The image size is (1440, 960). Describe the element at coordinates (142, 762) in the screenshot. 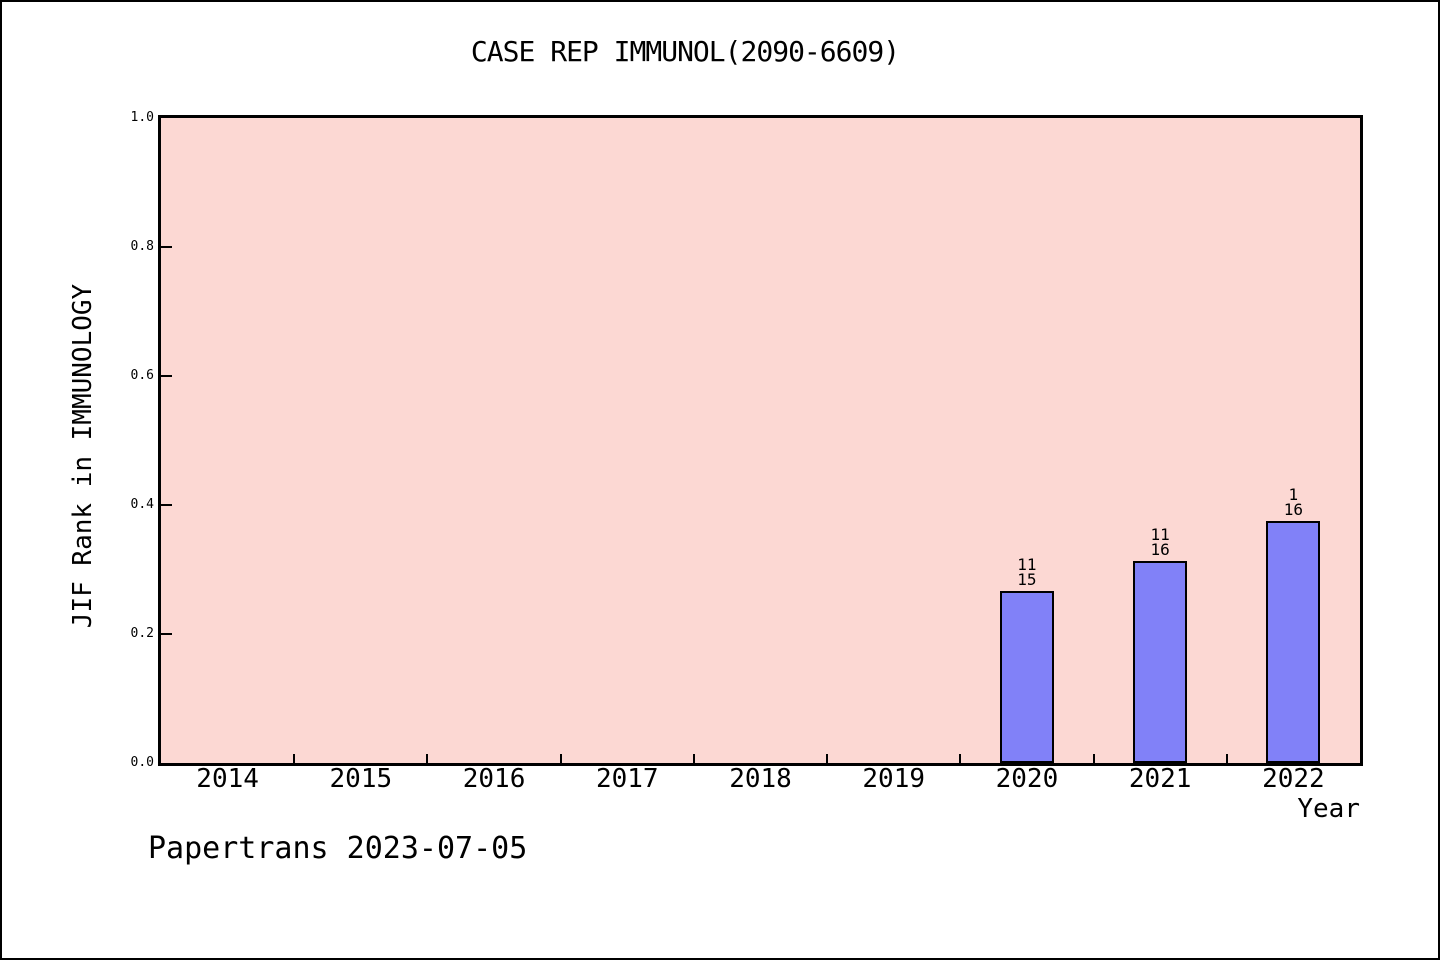

I see `y-tick-label: 0.0` at that location.